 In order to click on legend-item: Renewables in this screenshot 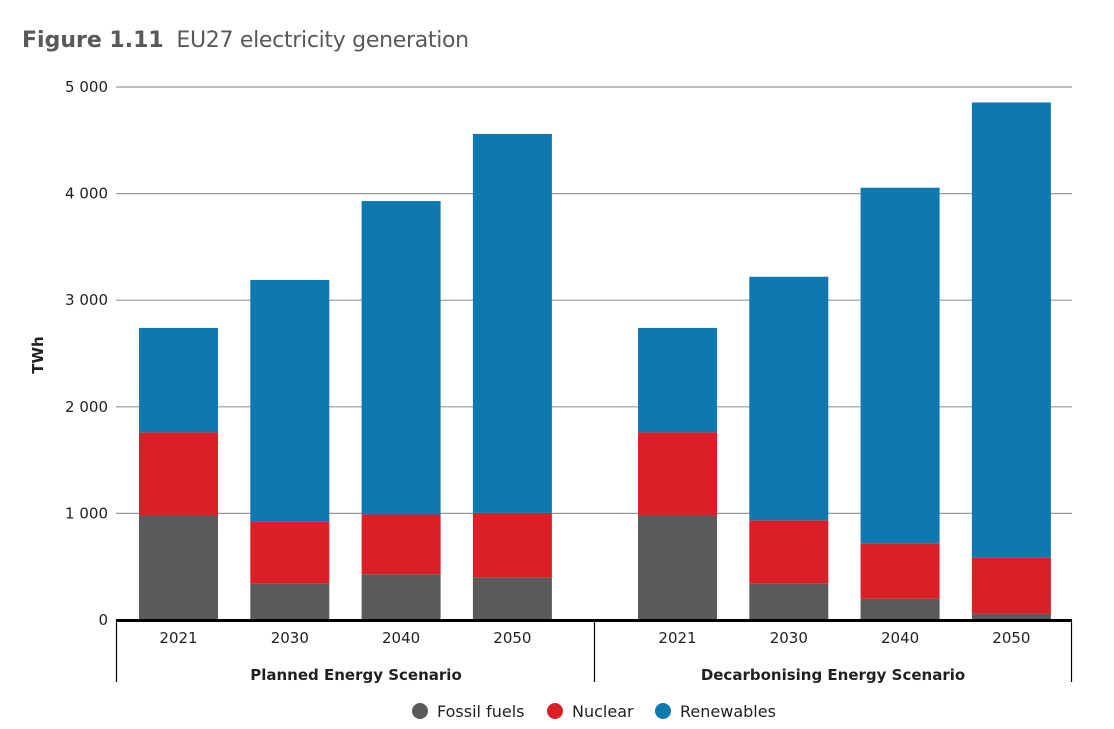, I will do `click(715, 711)`.